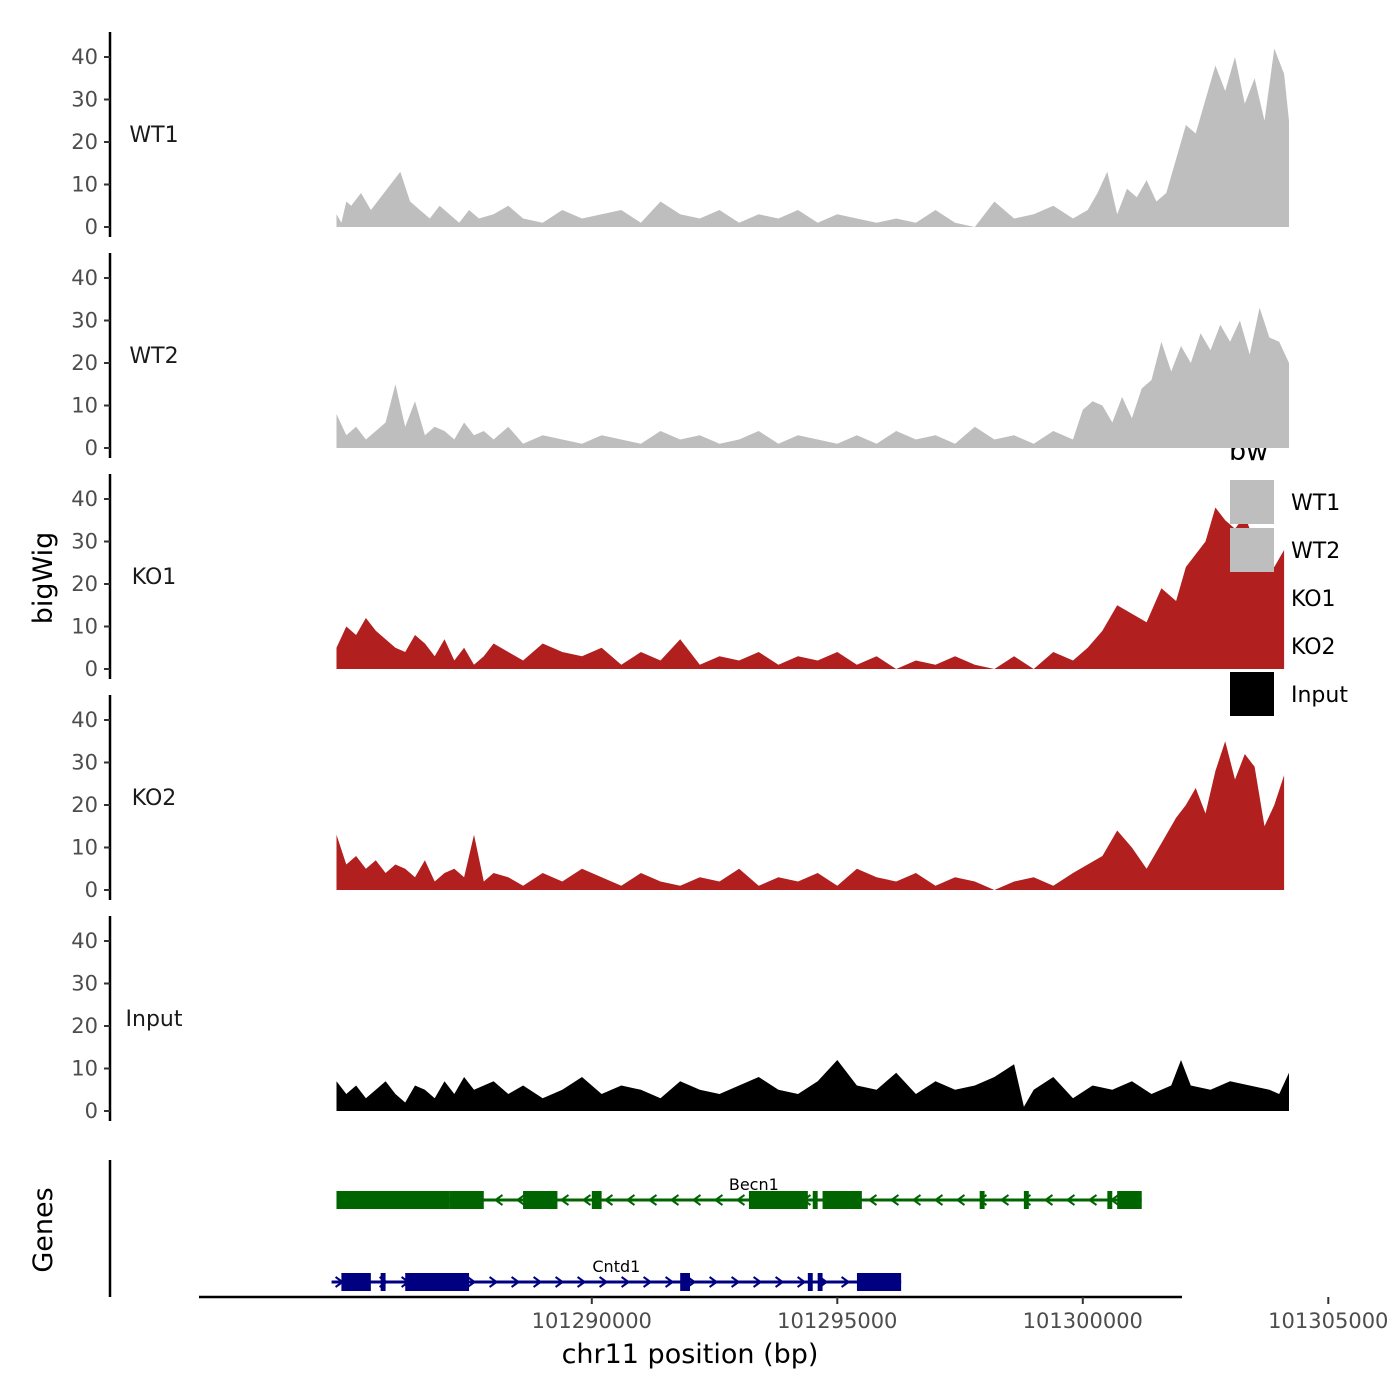 The image size is (1400, 1400). I want to click on x-tick-label: 101305000, so click(1328, 1321).